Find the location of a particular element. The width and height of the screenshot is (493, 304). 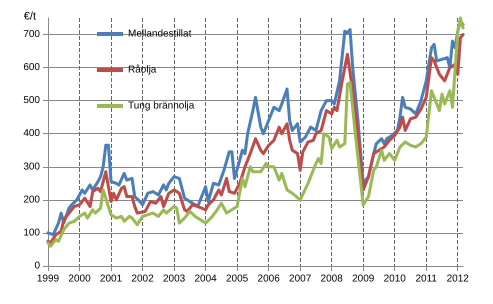

y-tick-label: 600 is located at coordinates (31, 68).